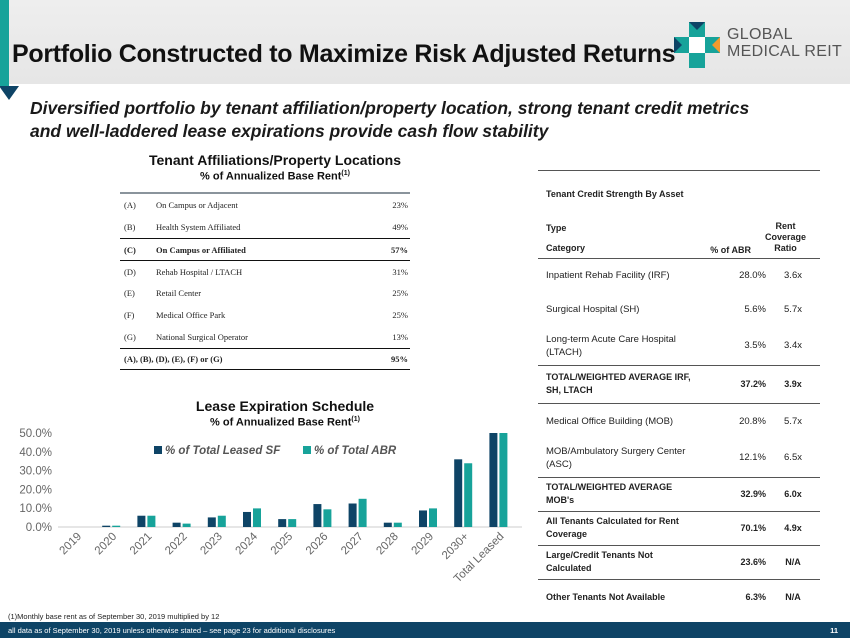  Describe the element at coordinates (130, 249) in the screenshot. I see `row-code: (C)` at that location.